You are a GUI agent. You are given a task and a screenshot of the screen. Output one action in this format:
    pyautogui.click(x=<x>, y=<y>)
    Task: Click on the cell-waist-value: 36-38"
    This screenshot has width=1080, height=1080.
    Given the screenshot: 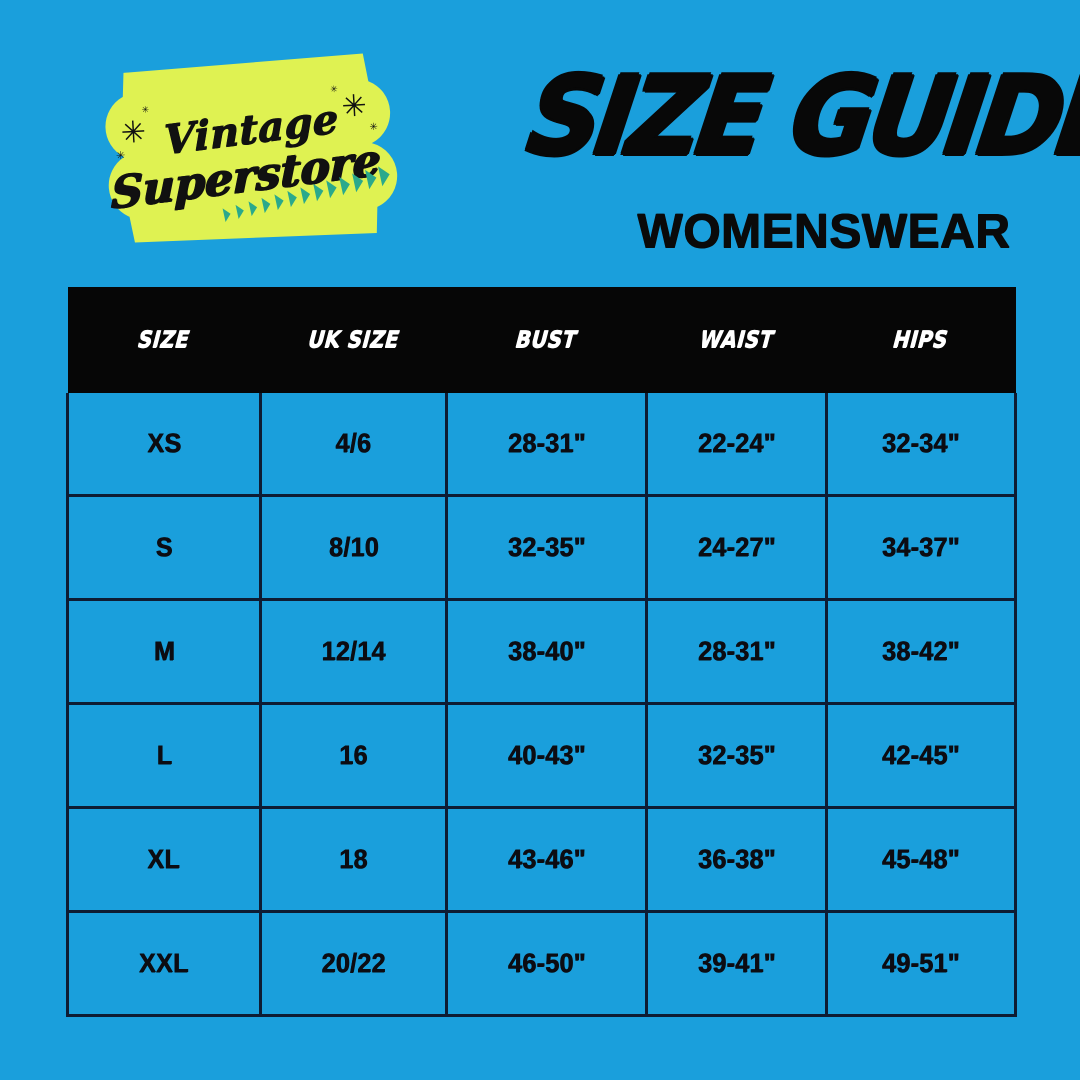 What is the action you would take?
    pyautogui.click(x=736, y=859)
    